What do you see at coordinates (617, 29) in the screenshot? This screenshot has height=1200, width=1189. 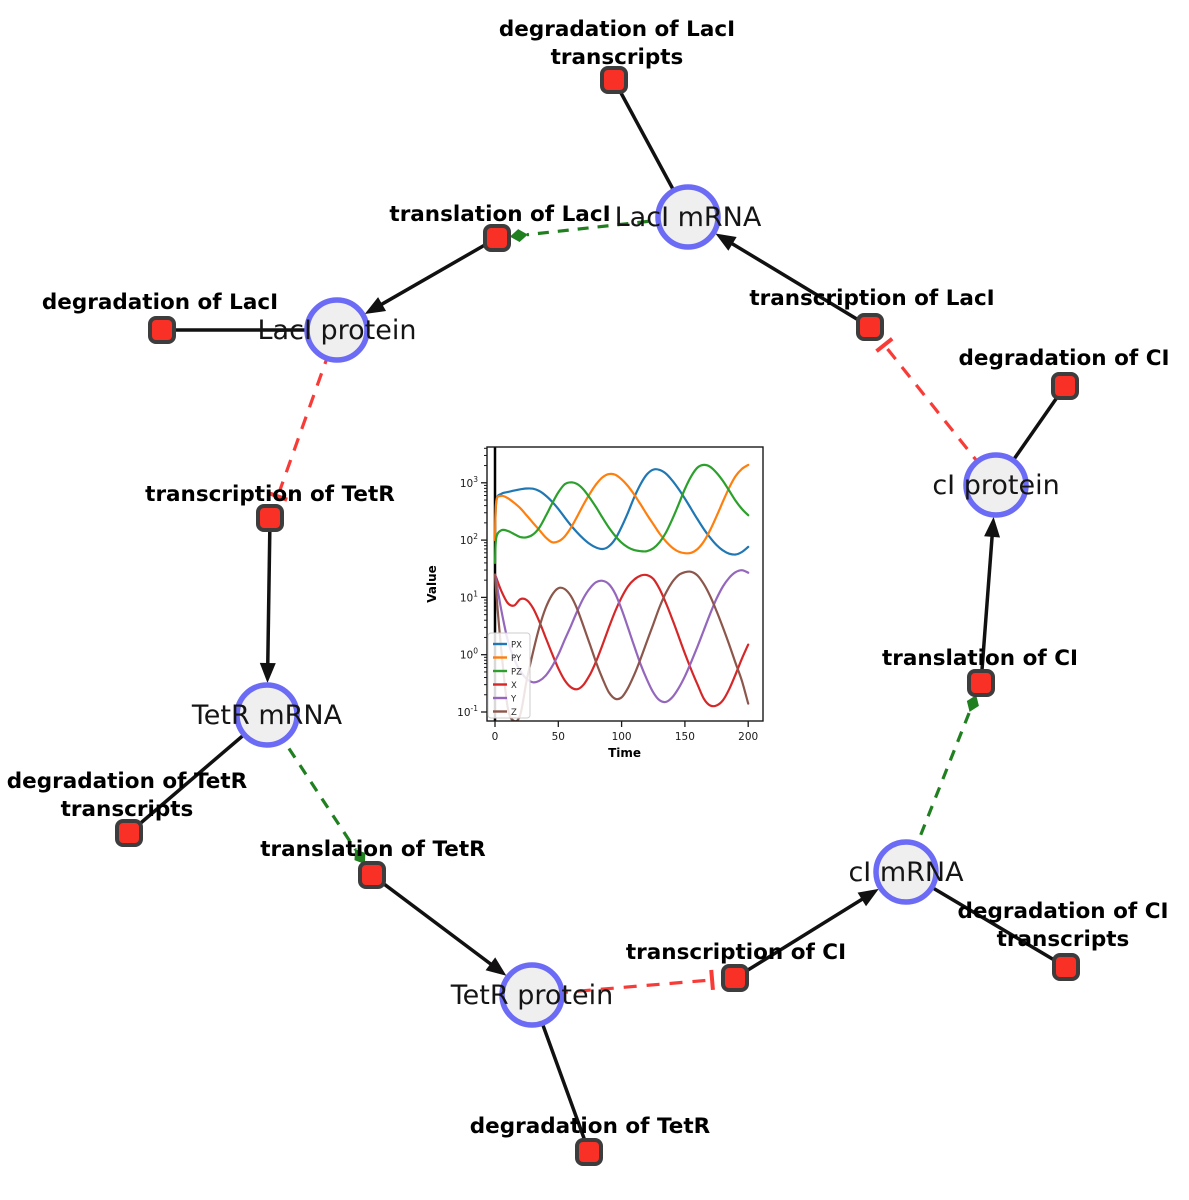 I see `reaction-label-deg_laci_tx-line0: degradation of LacI` at bounding box center [617, 29].